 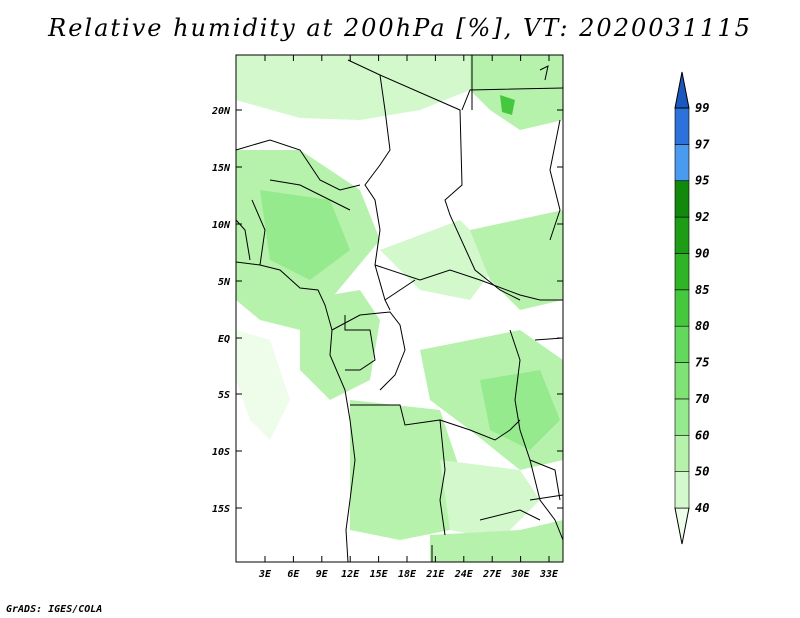 I want to click on lon-label: 24E, so click(x=464, y=574).